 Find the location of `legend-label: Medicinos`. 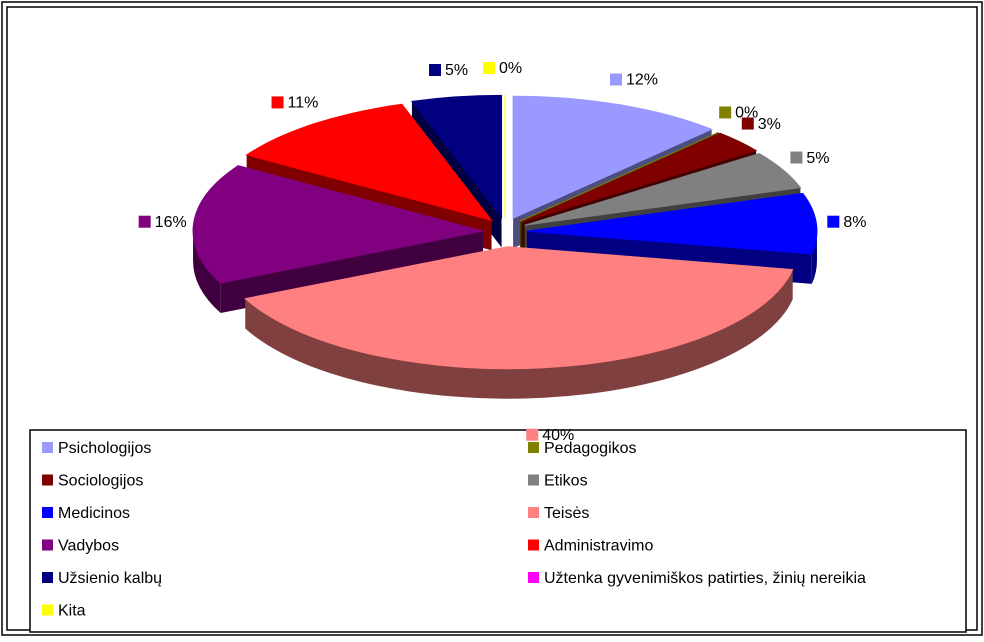

legend-label: Medicinos is located at coordinates (94, 513).